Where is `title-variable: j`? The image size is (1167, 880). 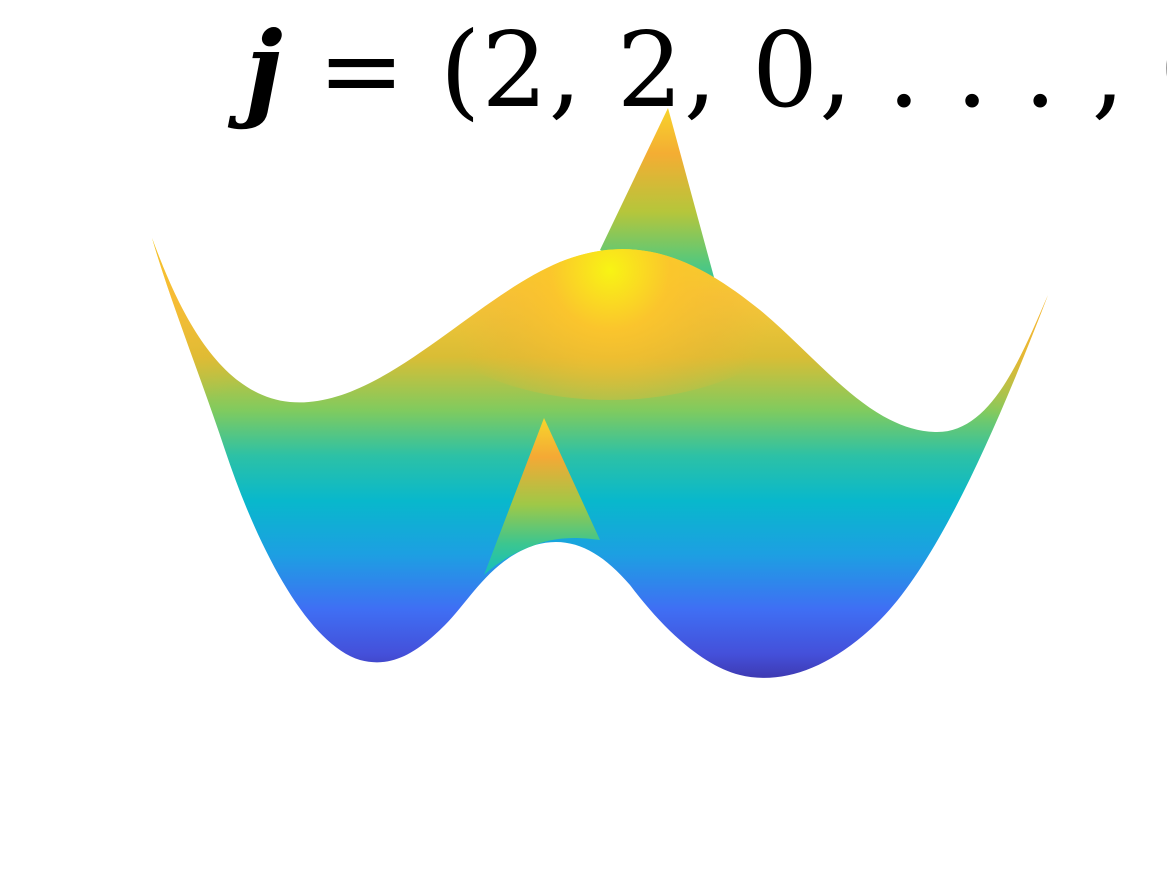
title-variable: j is located at coordinates (264, 69).